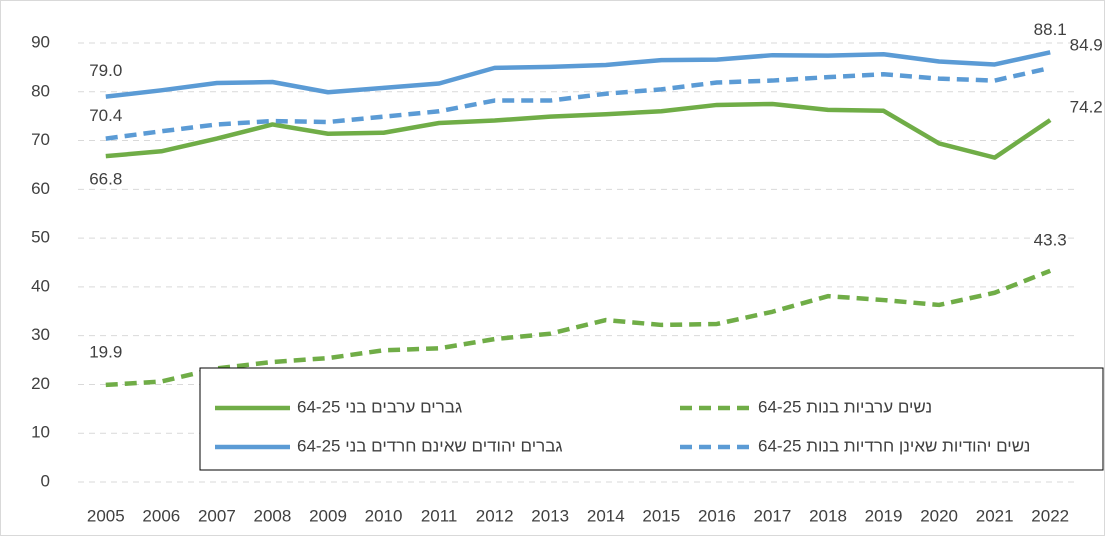 Image resolution: width=1105 pixels, height=536 pixels. Describe the element at coordinates (45, 480) in the screenshot. I see `y-tick-label: 0` at that location.